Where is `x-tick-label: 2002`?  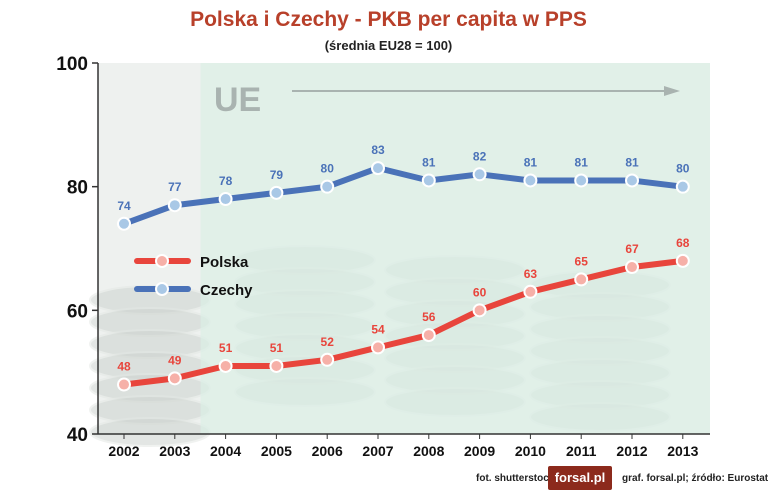
x-tick-label: 2002 is located at coordinates (123, 451).